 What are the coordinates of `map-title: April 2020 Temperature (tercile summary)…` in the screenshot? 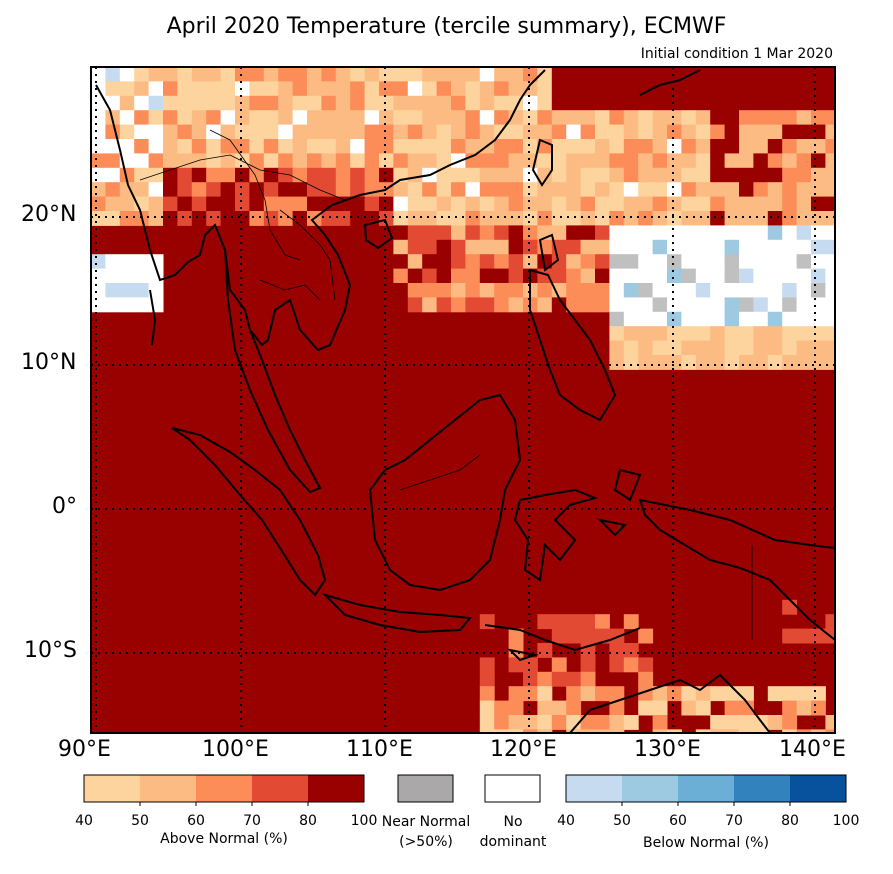 It's located at (446, 26).